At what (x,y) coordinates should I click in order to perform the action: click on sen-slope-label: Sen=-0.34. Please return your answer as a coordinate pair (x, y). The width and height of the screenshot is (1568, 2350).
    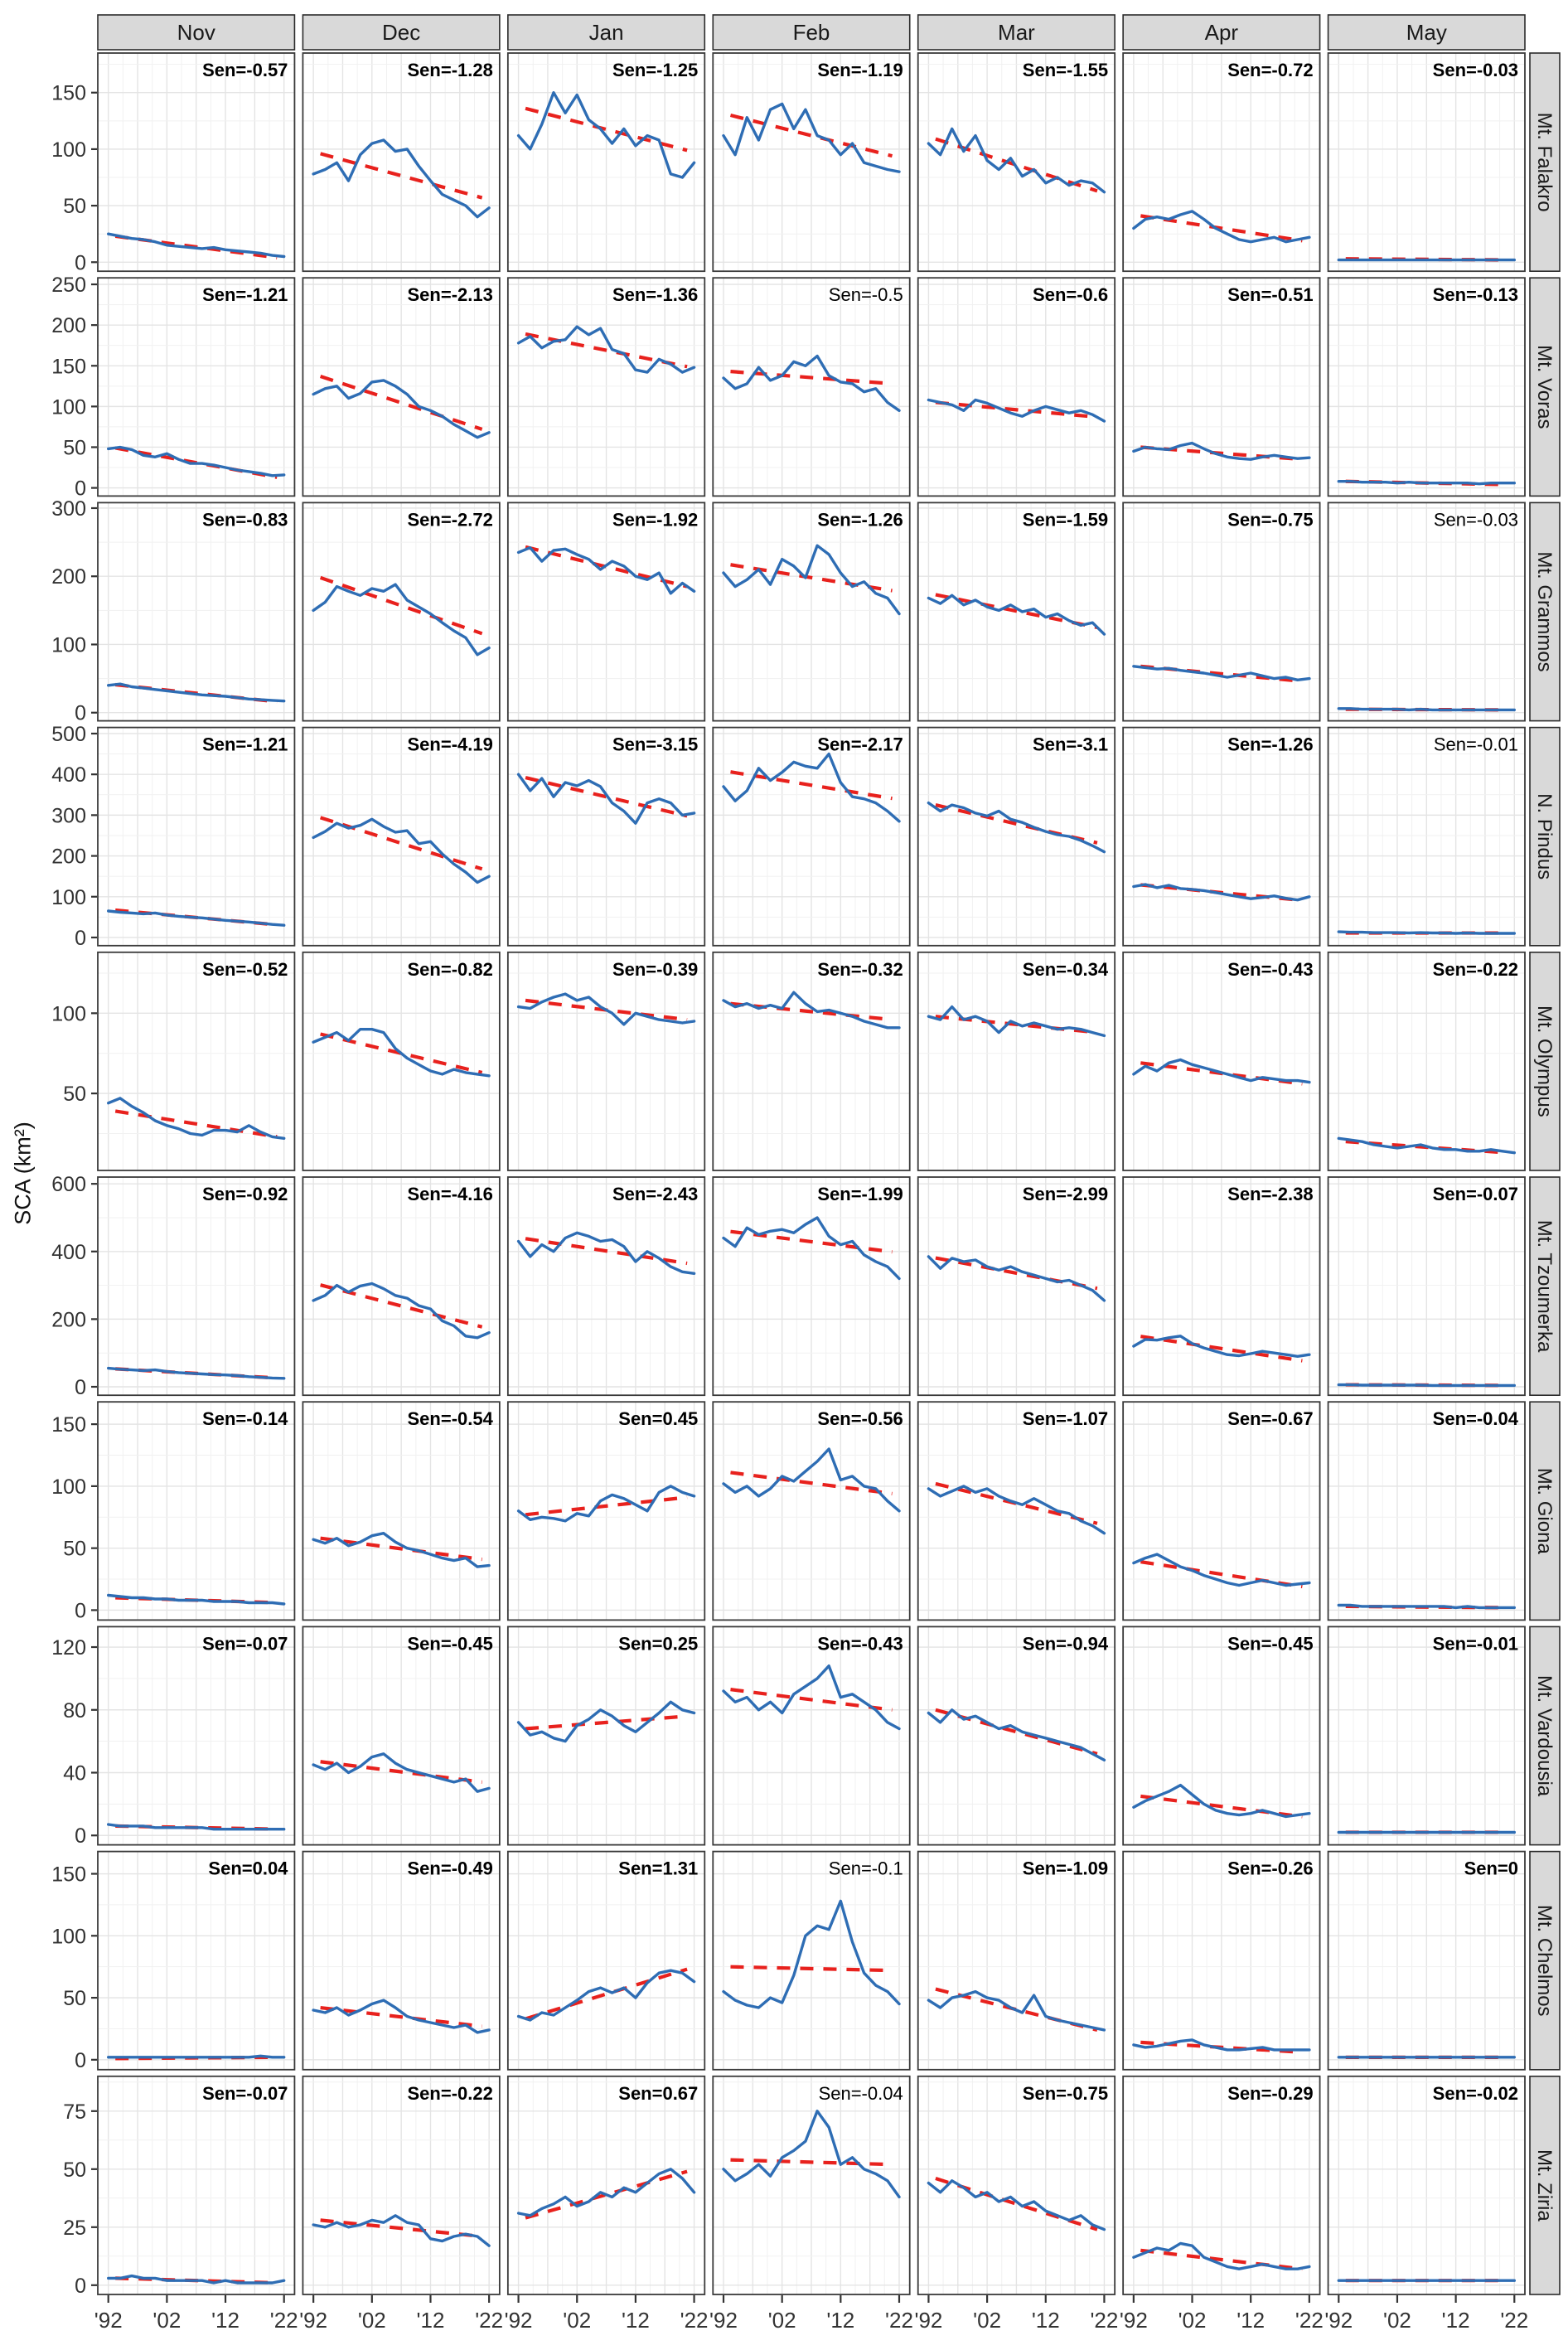
    Looking at the image, I should click on (1066, 969).